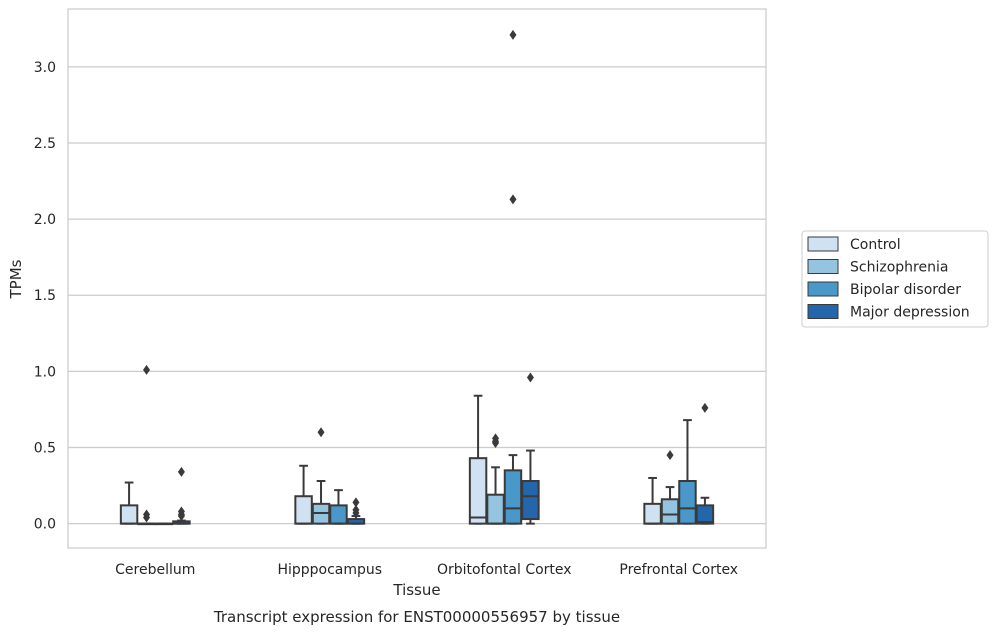 This screenshot has width=997, height=634. Describe the element at coordinates (495, 479) in the screenshot. I see `box-schizophrenia-orbitofontal-cortex` at that location.